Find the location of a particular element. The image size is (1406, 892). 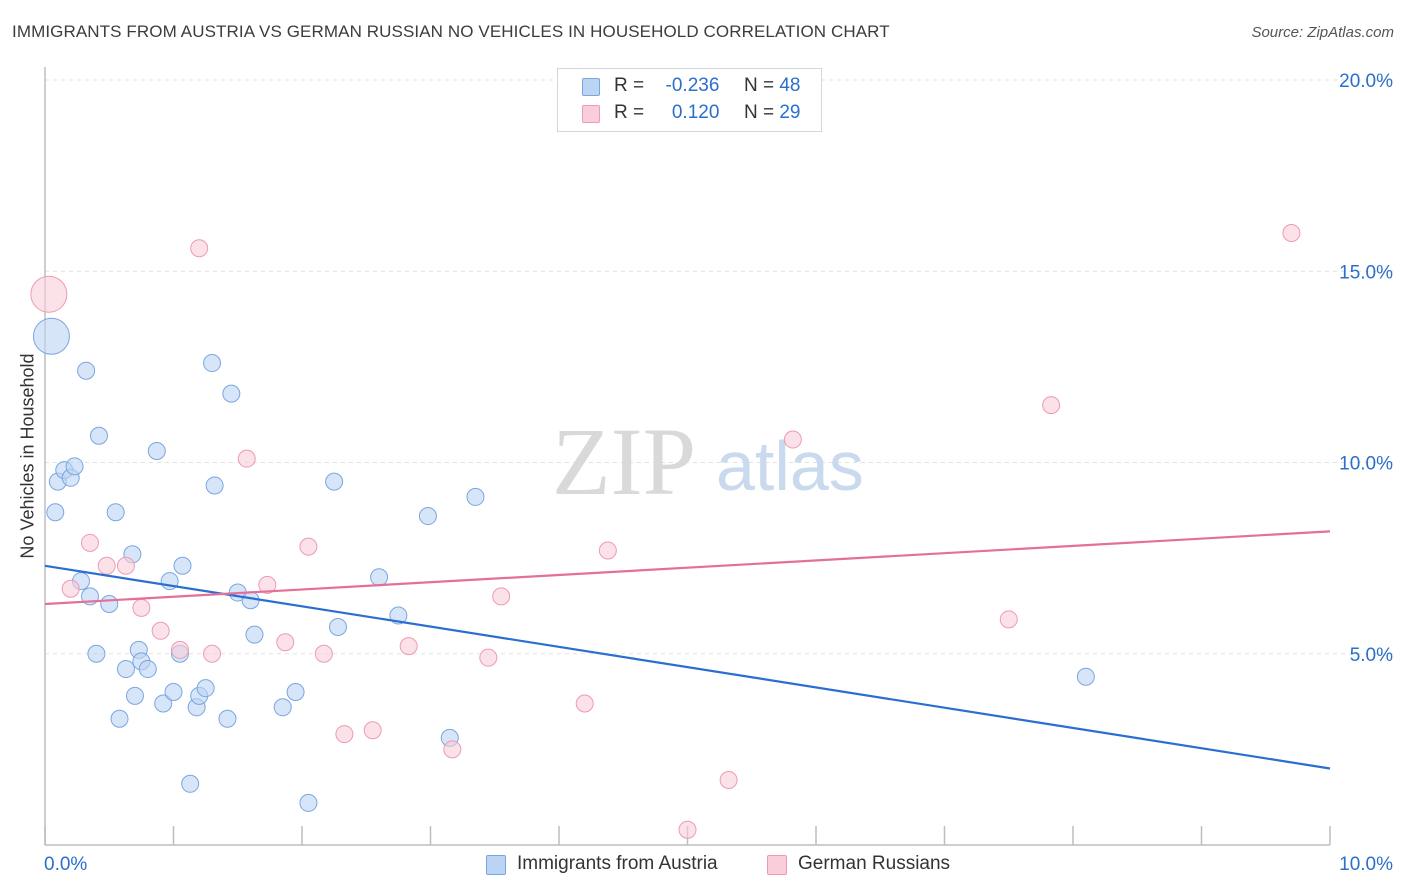

series-name-german-russian: German Russians is located at coordinates (874, 863).